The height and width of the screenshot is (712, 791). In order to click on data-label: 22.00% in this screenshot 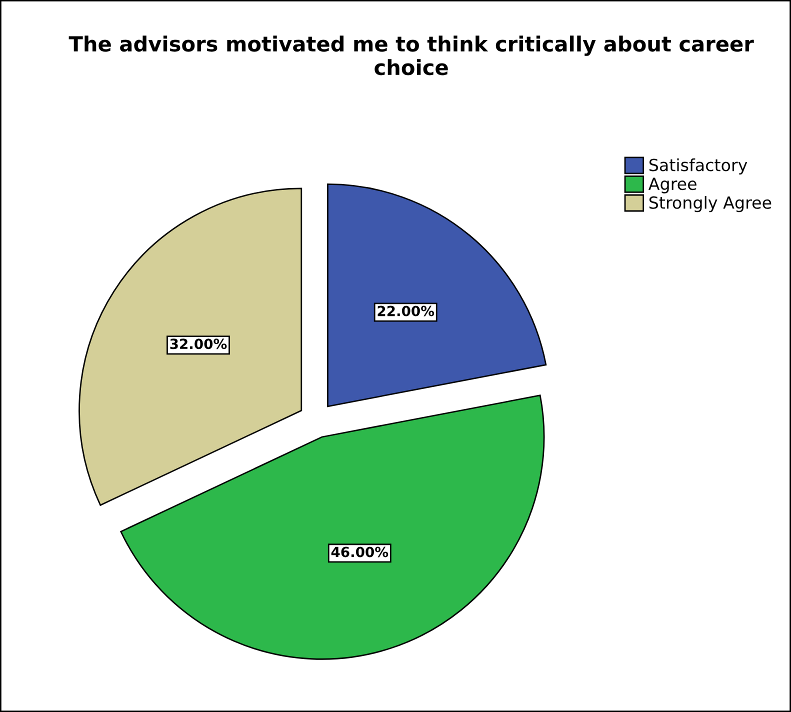, I will do `click(406, 311)`.